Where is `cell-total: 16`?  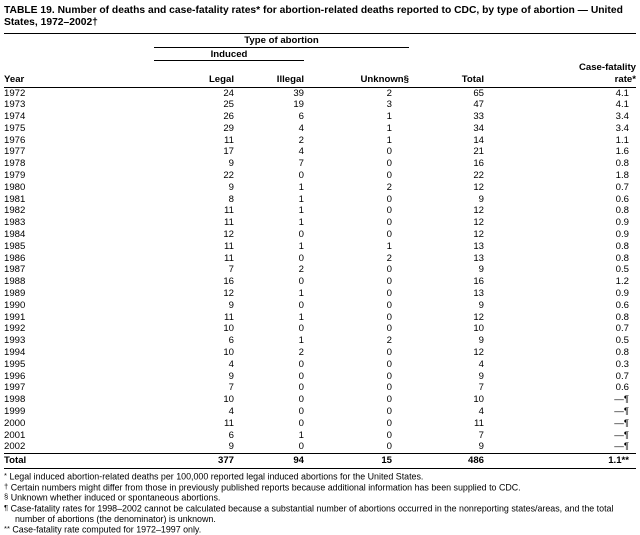 cell-total: 16 is located at coordinates (478, 164).